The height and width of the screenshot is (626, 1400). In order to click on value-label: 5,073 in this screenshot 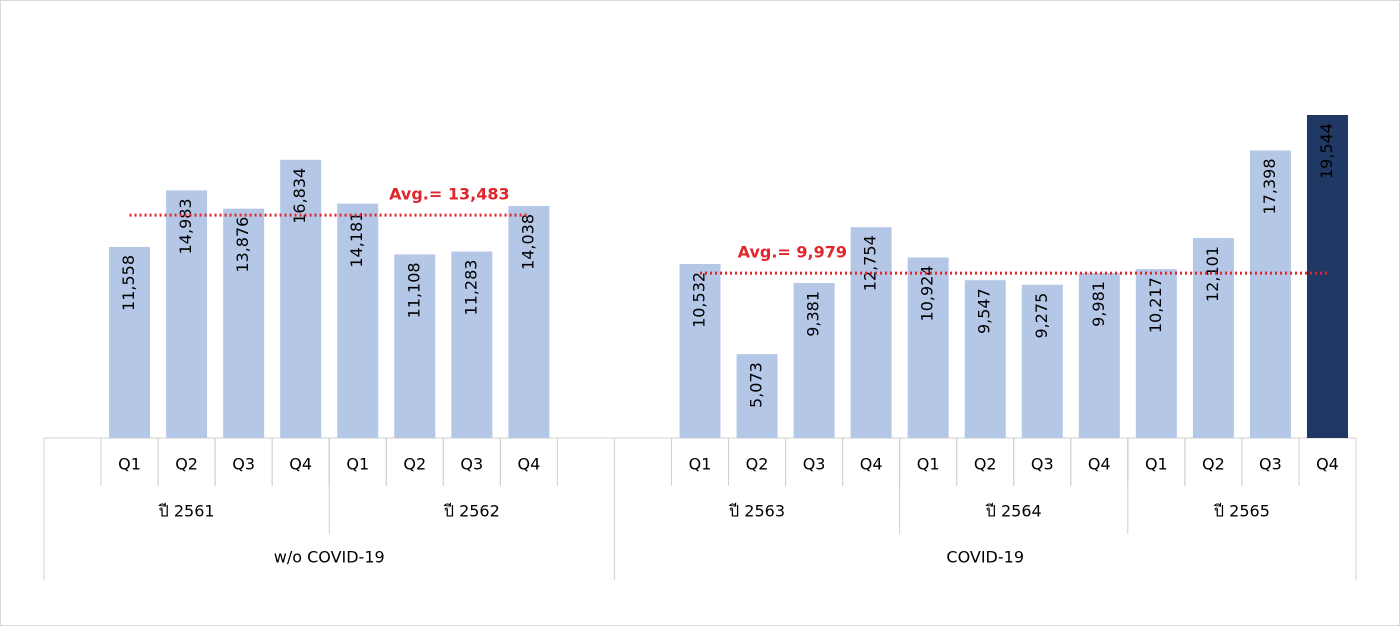, I will do `click(756, 385)`.